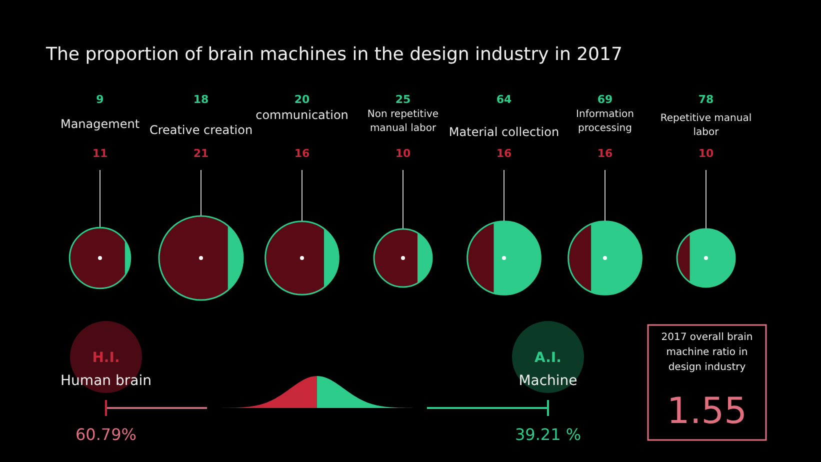 The height and width of the screenshot is (462, 821). What do you see at coordinates (504, 132) in the screenshot?
I see `category-label: Material collection` at bounding box center [504, 132].